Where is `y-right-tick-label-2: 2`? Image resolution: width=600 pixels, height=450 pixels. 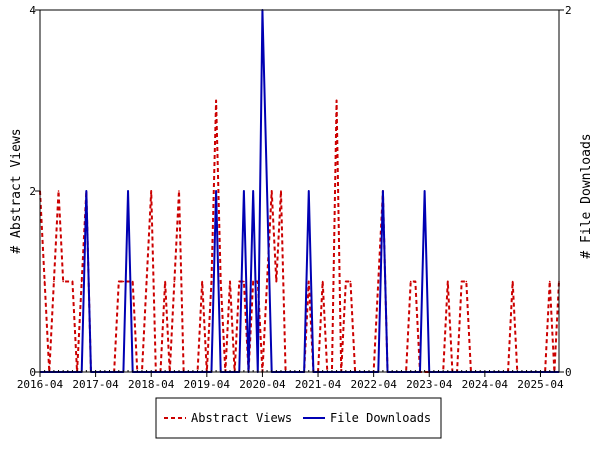
y-right-tick-label-2: 2 is located at coordinates (568, 10).